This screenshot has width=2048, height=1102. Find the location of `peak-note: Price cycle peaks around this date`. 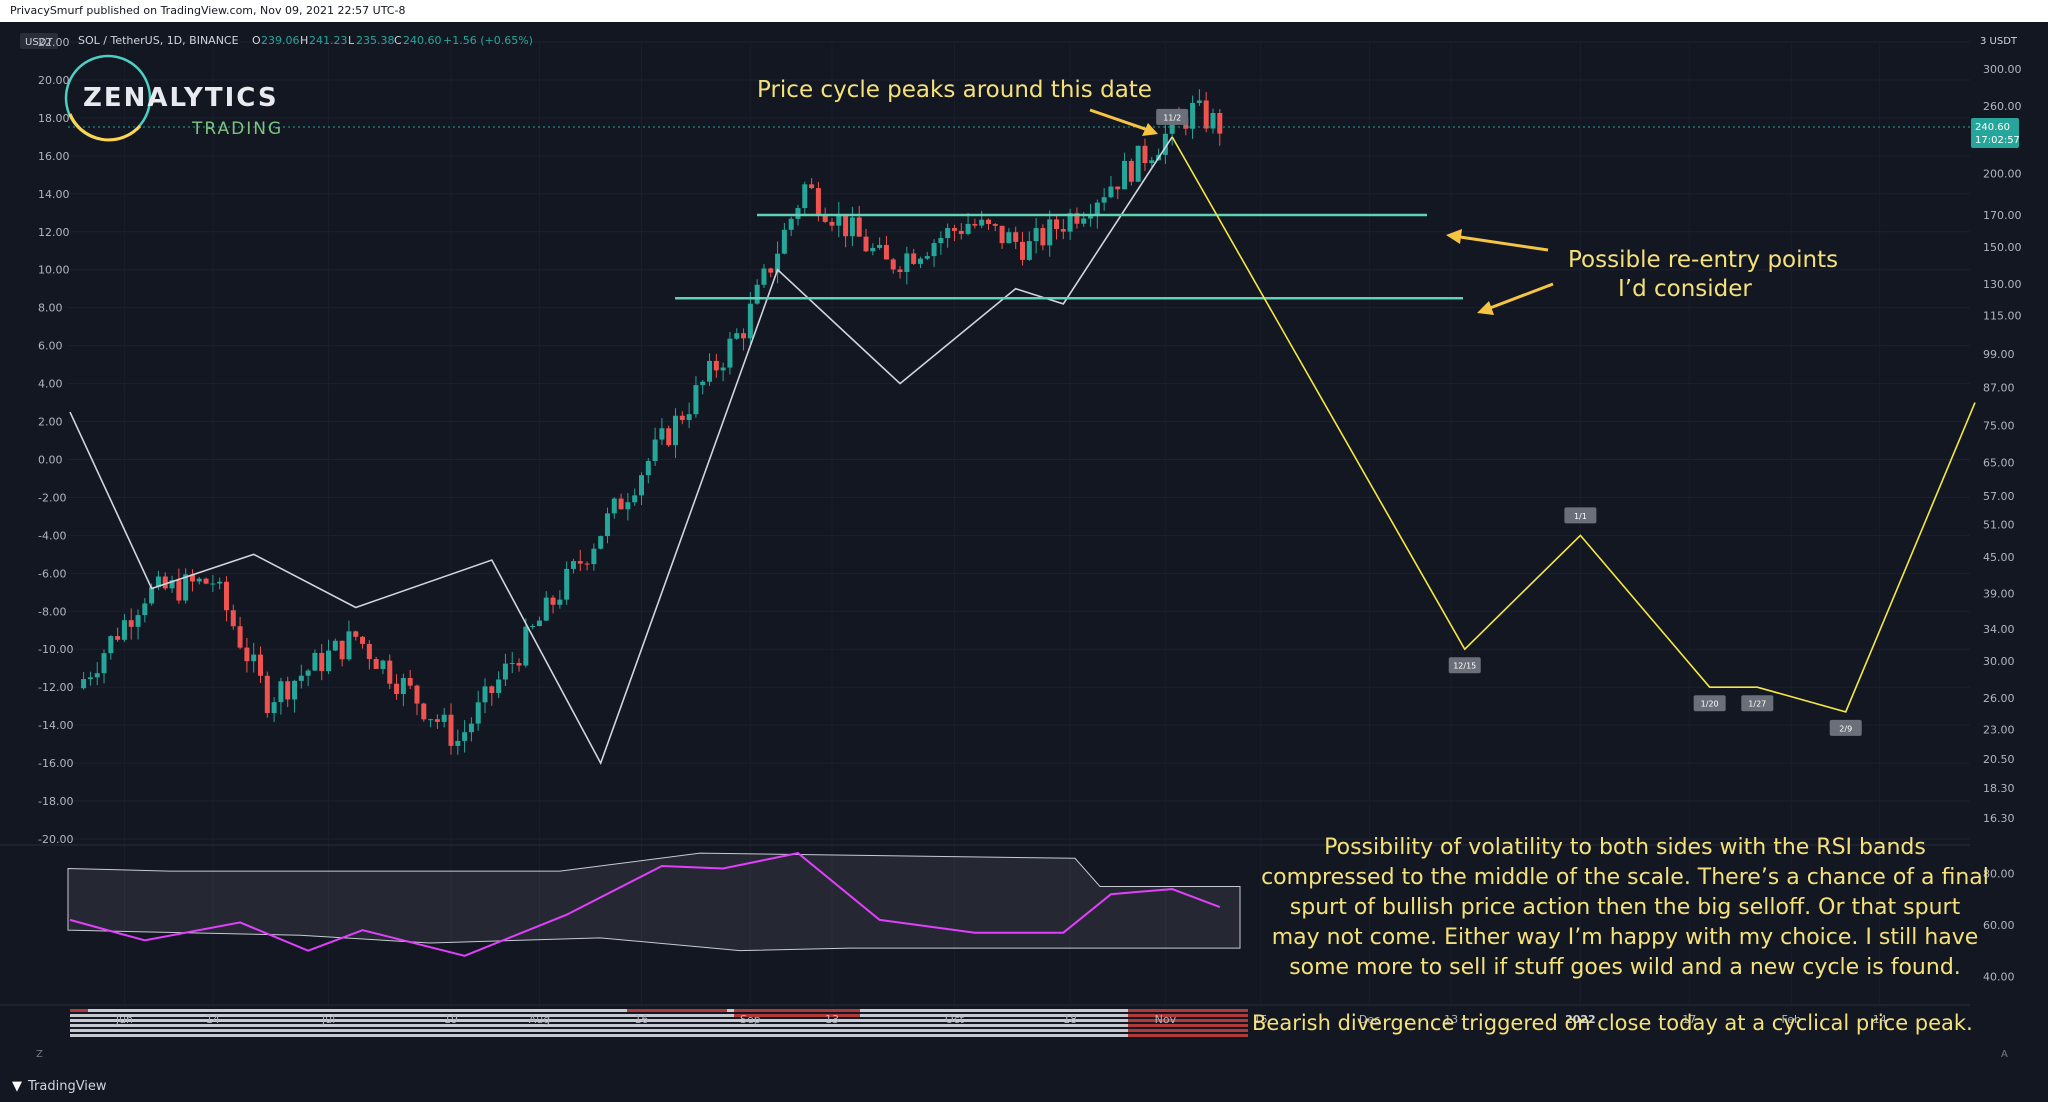

peak-note: Price cycle peaks around this date is located at coordinates (954, 90).